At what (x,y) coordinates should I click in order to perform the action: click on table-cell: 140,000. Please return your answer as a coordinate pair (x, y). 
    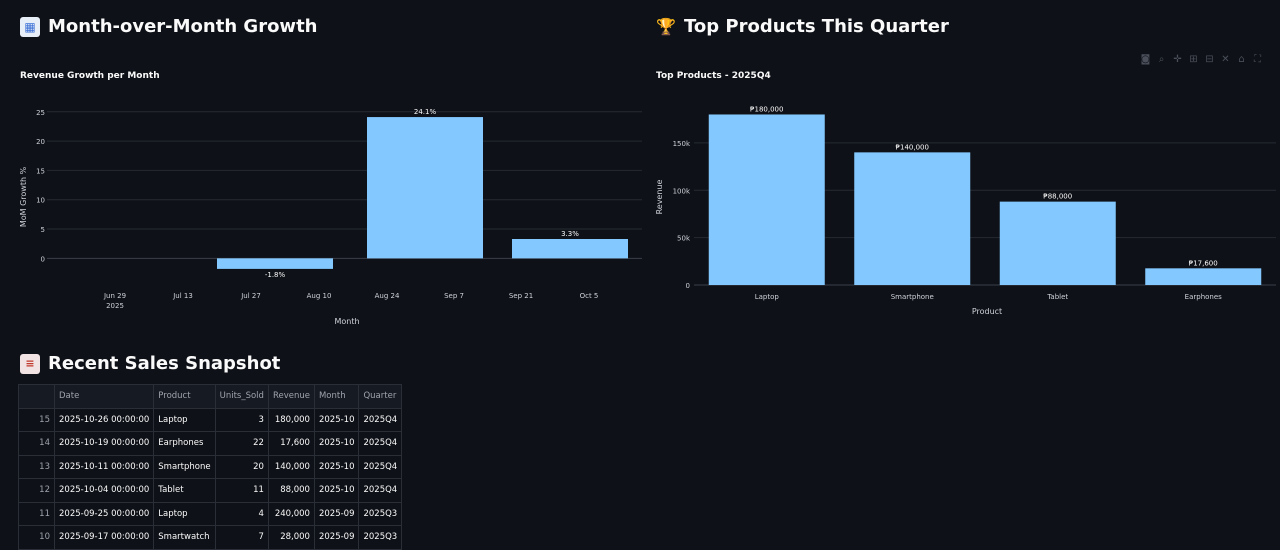
    Looking at the image, I should click on (291, 466).